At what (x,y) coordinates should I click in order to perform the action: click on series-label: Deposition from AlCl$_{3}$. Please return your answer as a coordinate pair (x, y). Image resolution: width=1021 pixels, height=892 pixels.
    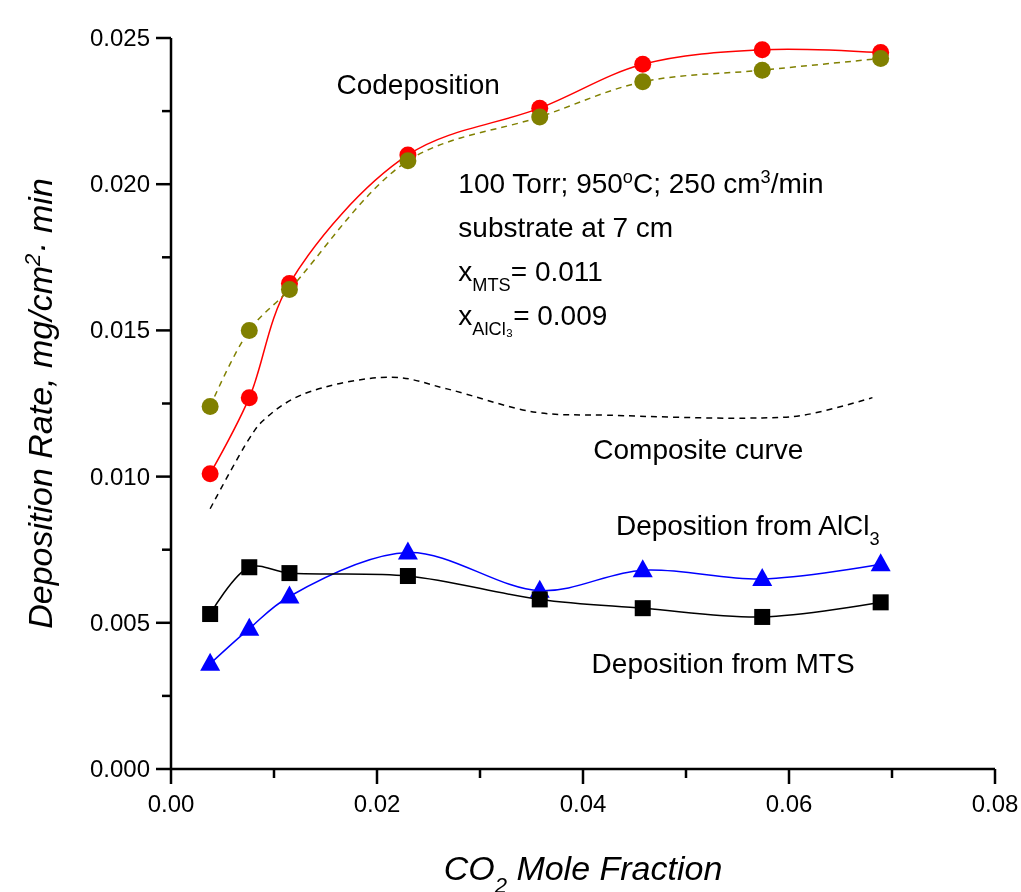
    Looking at the image, I should click on (747, 530).